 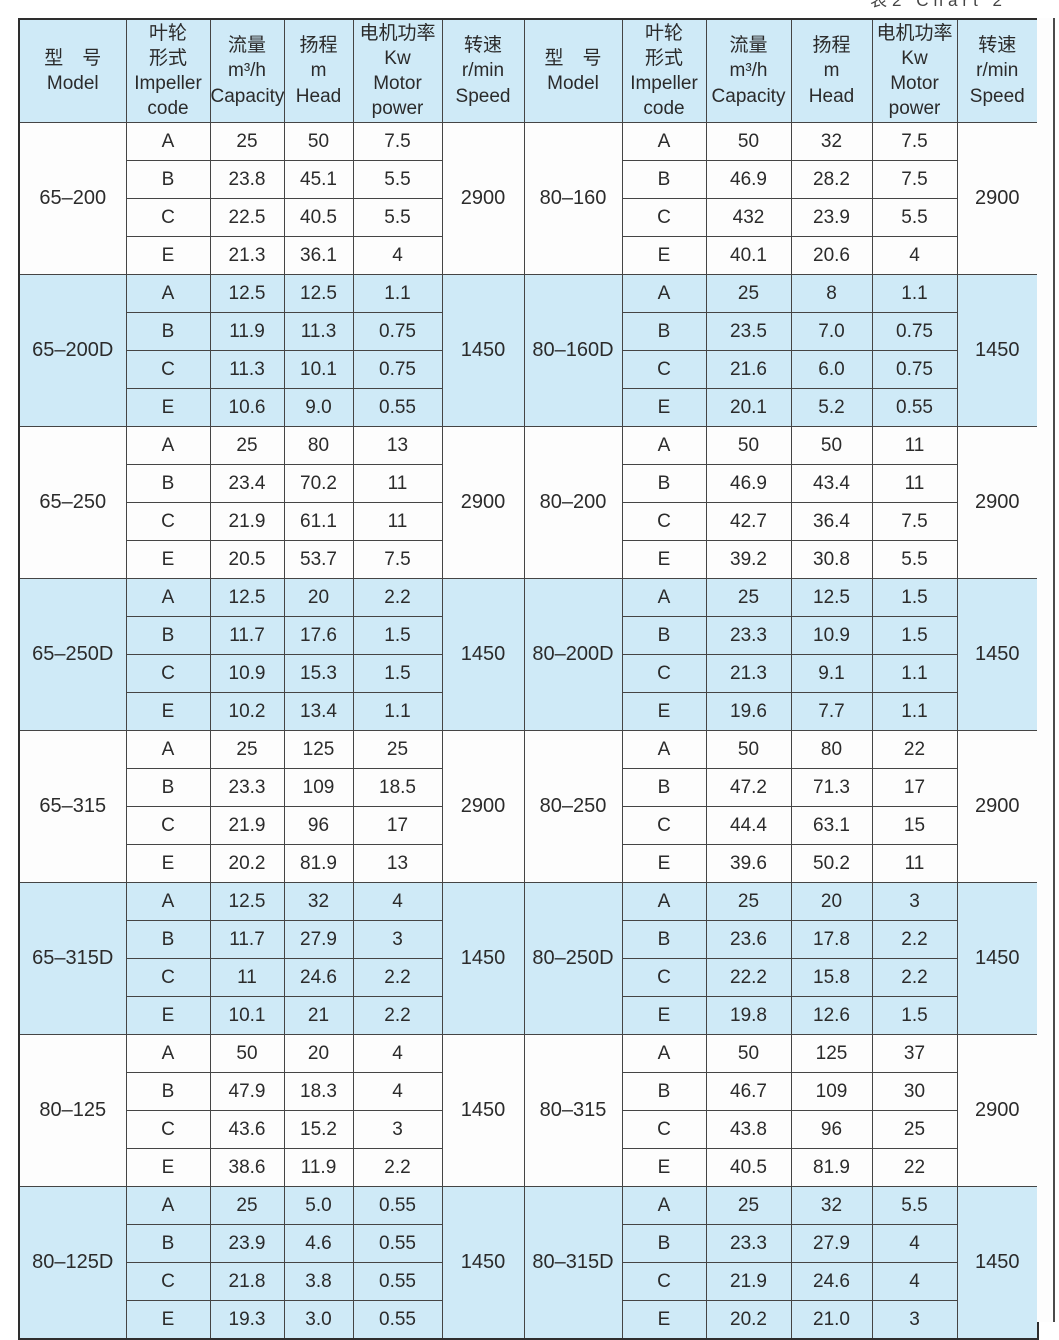 I want to click on head-cell: 40.5, so click(x=318, y=217).